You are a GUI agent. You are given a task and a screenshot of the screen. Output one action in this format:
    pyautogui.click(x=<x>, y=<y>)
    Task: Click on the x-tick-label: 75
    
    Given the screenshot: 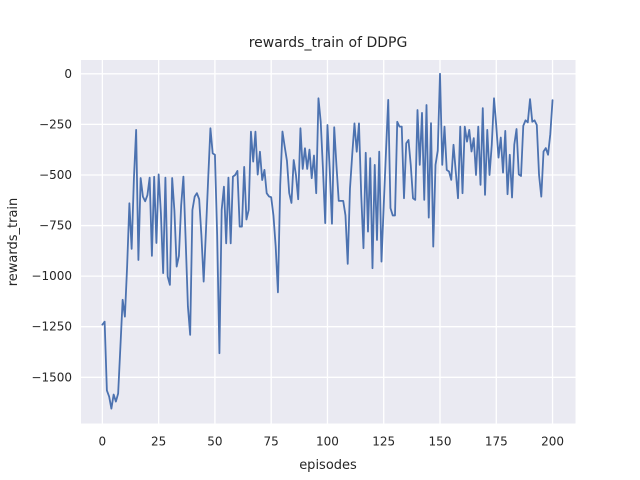 What is the action you would take?
    pyautogui.click(x=271, y=442)
    